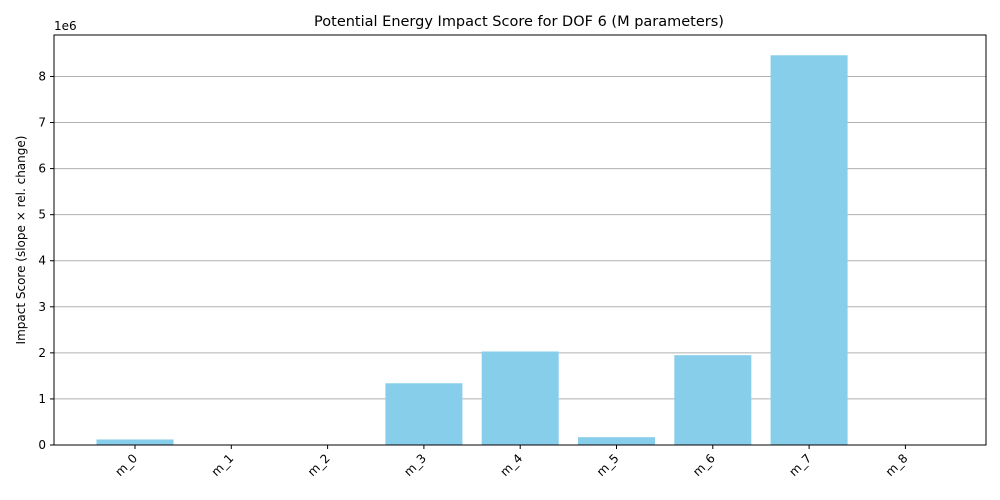  Describe the element at coordinates (897, 465) in the screenshot. I see `x-tick-label: m_8` at that location.